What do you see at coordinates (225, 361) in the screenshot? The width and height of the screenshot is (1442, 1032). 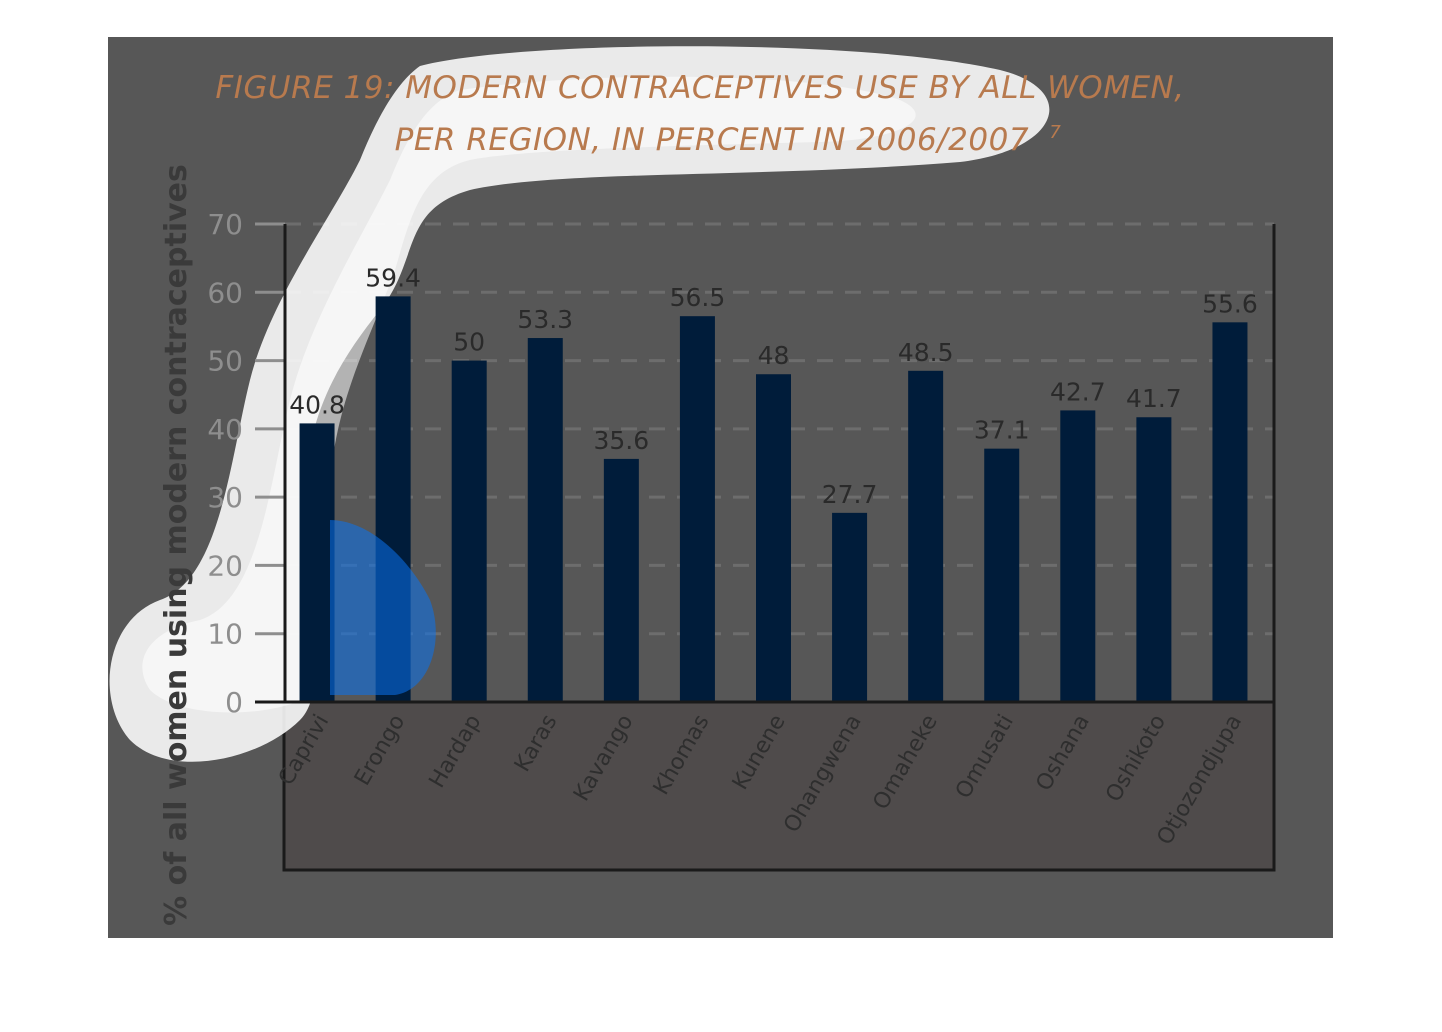 I see `y-tick-label: 50` at bounding box center [225, 361].